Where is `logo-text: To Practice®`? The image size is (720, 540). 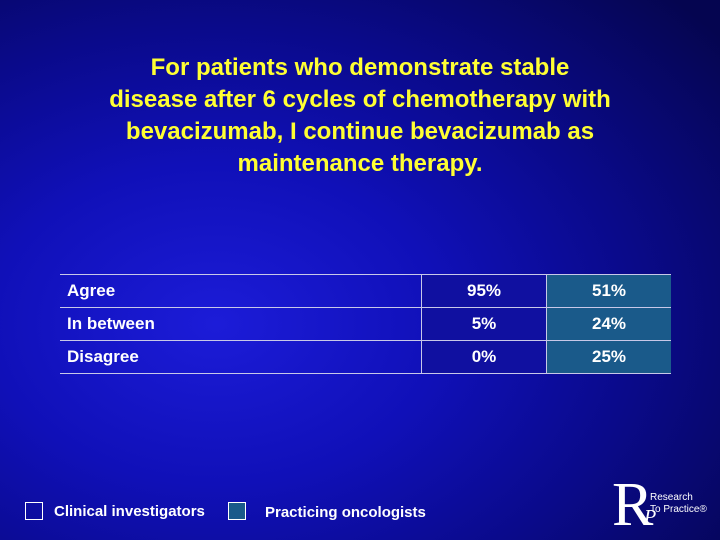 logo-text: To Practice® is located at coordinates (678, 509).